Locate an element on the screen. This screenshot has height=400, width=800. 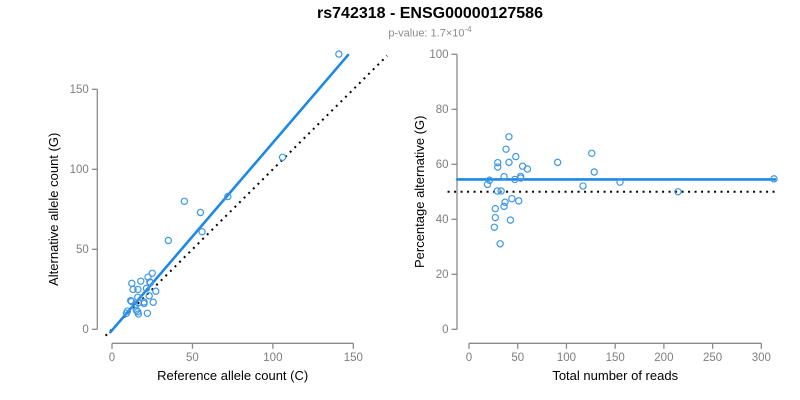
page-title: rs742318 - ENSG00000127586 is located at coordinates (430, 13).